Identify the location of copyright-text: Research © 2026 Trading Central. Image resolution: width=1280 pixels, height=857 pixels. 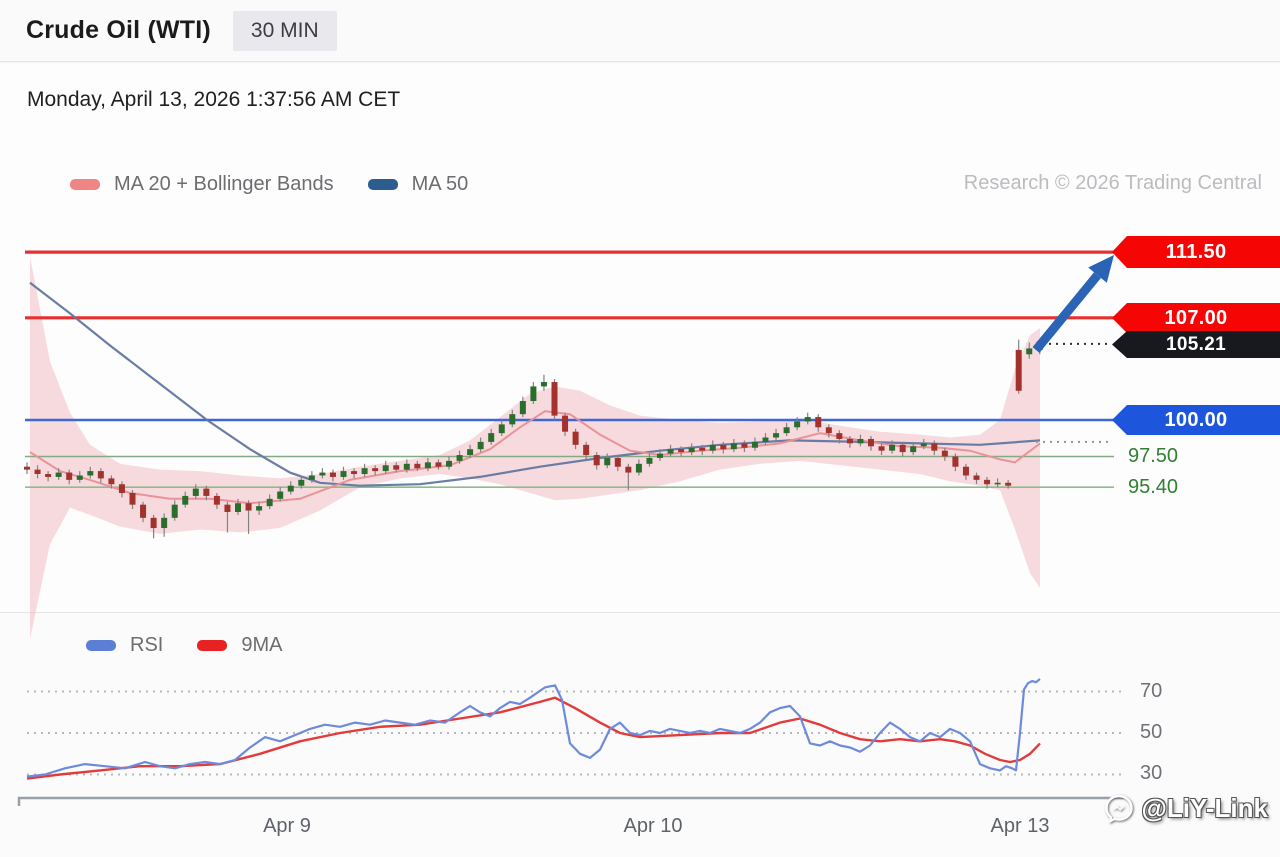
(1112, 183).